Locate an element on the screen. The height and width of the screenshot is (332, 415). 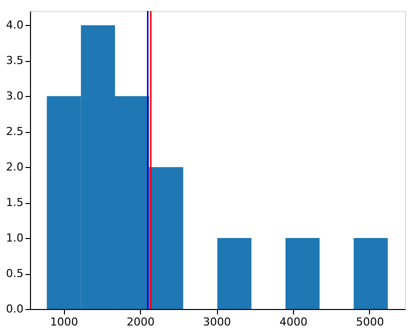
y-tick-label: 4.0 is located at coordinates (15, 25).